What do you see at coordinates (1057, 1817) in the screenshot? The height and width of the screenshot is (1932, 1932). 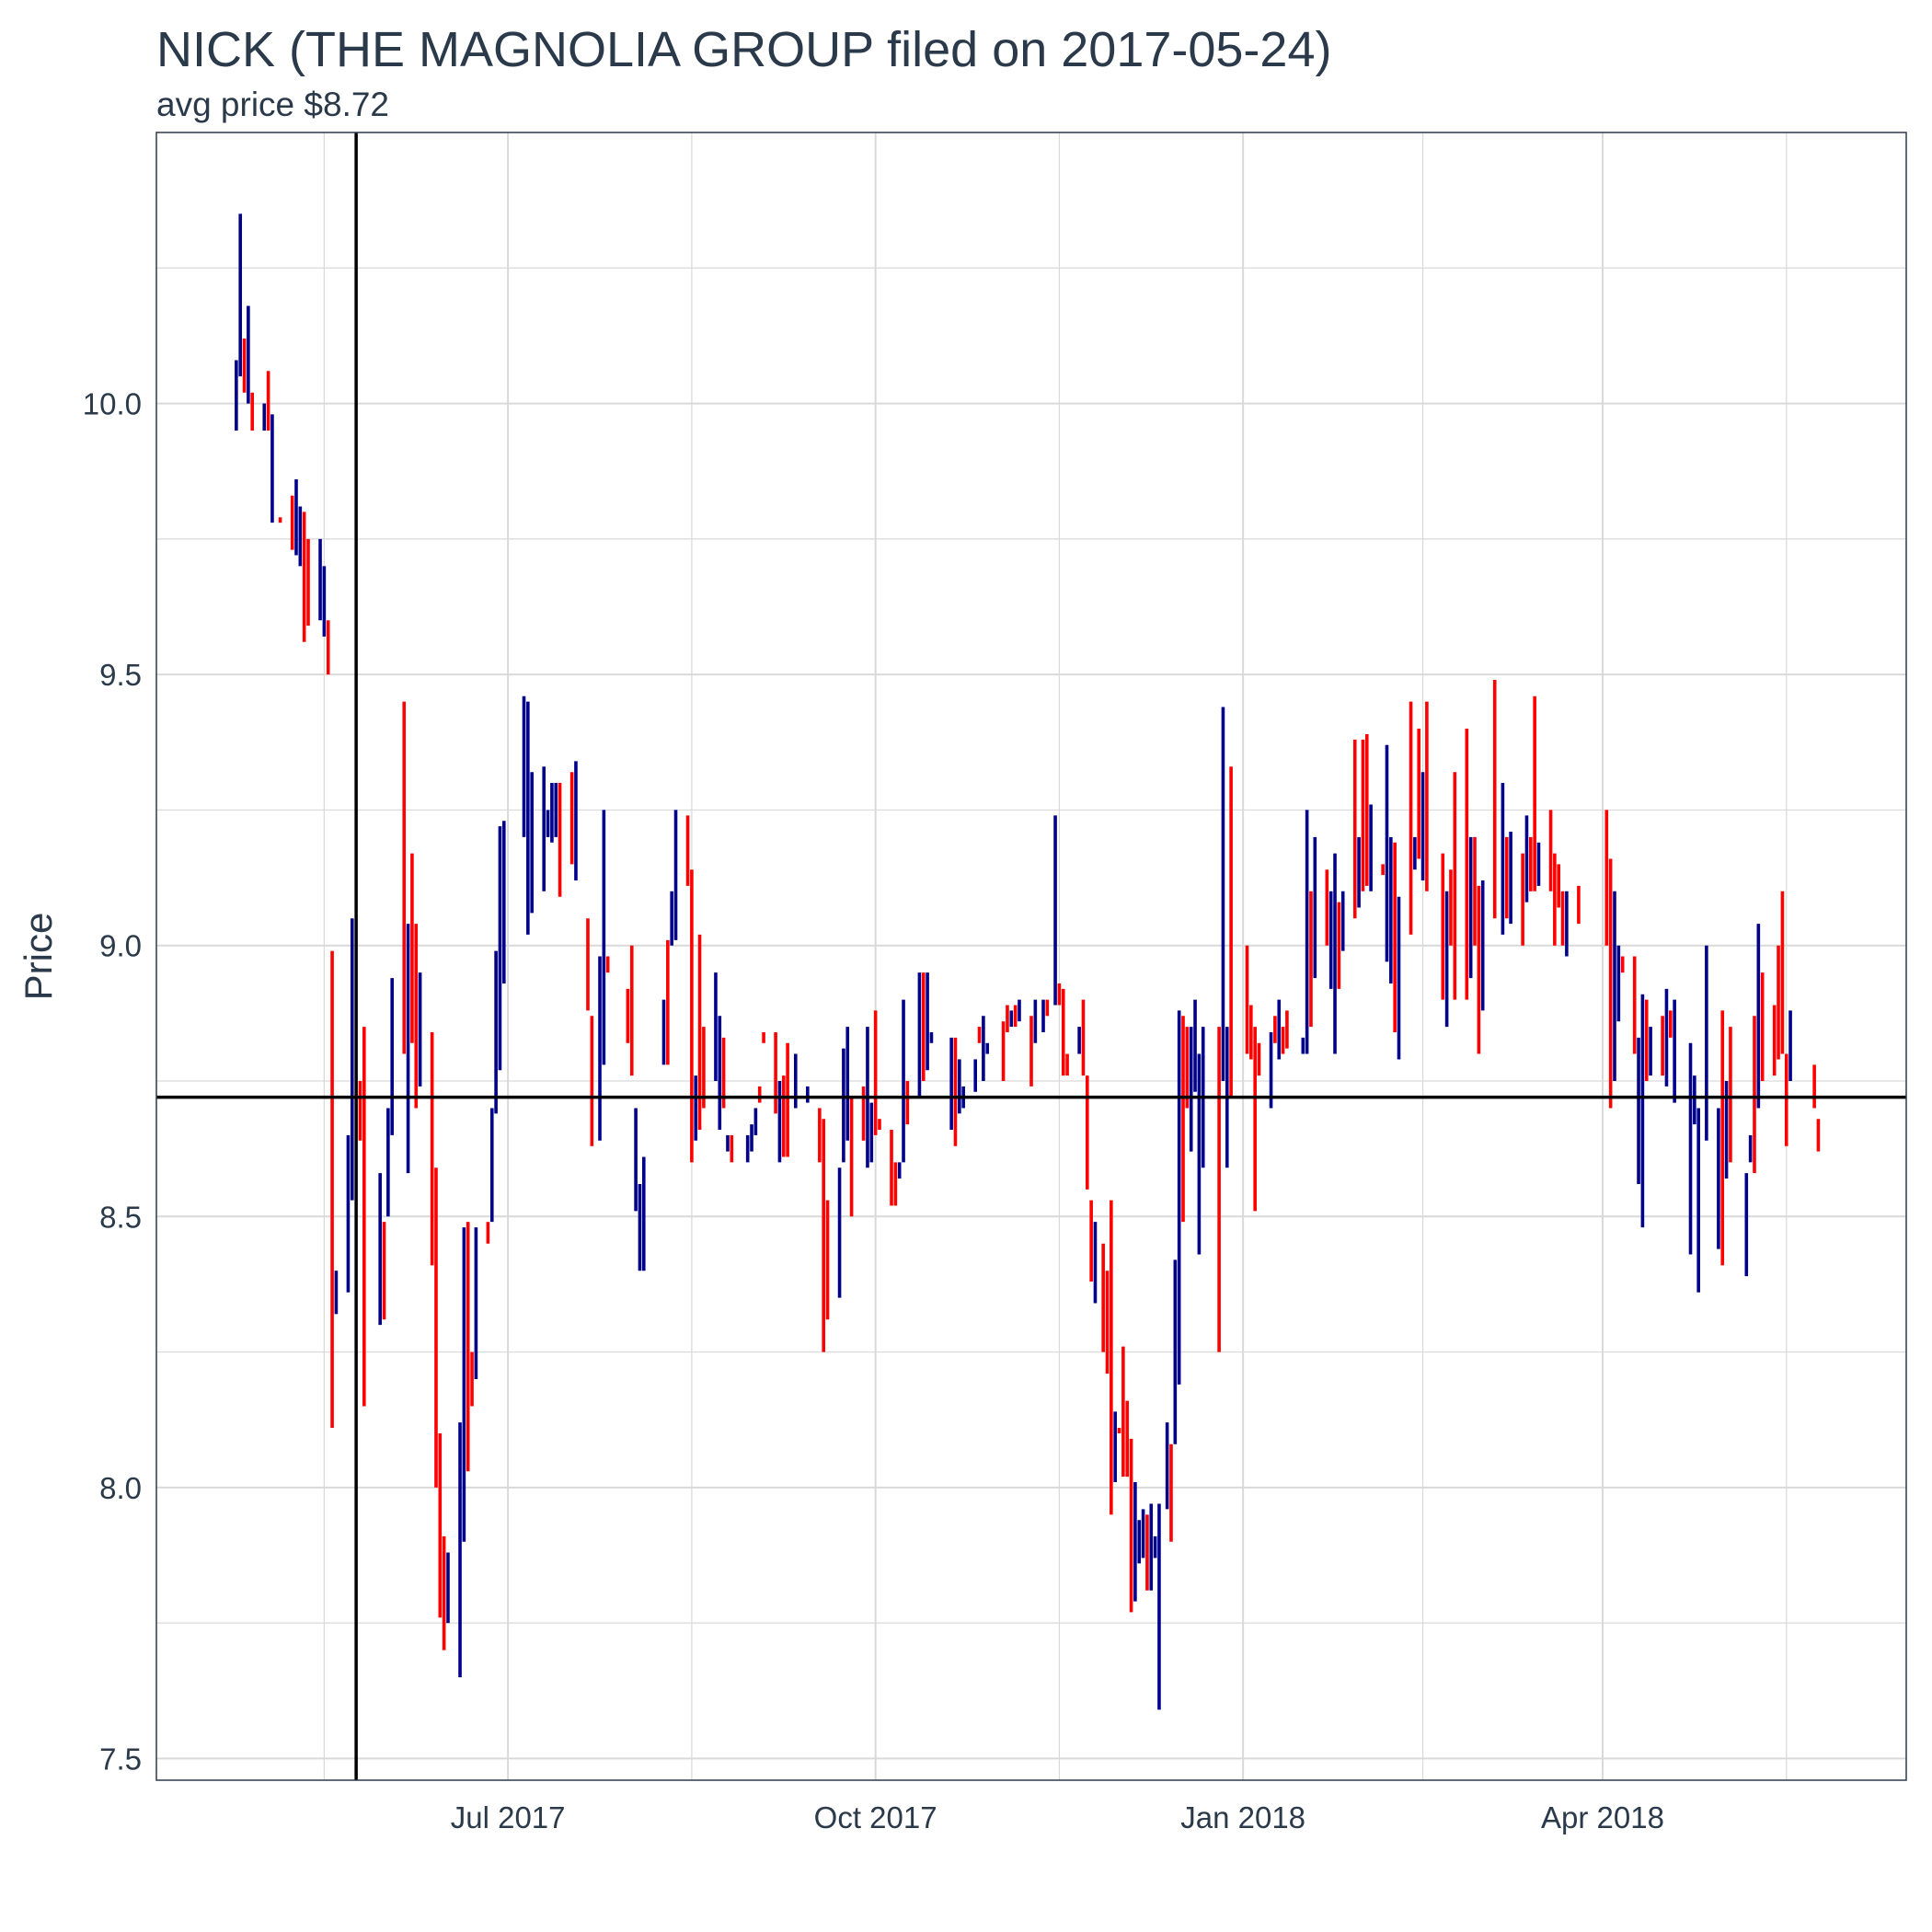 I see `x-axis: Jul 2017 Oct 2017 Jan 2018 Apr 2018` at bounding box center [1057, 1817].